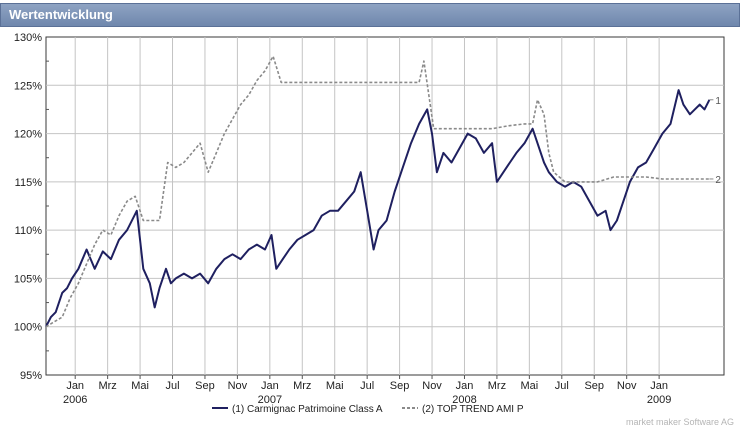  Describe the element at coordinates (718, 101) in the screenshot. I see `series-end-label: 1` at that location.